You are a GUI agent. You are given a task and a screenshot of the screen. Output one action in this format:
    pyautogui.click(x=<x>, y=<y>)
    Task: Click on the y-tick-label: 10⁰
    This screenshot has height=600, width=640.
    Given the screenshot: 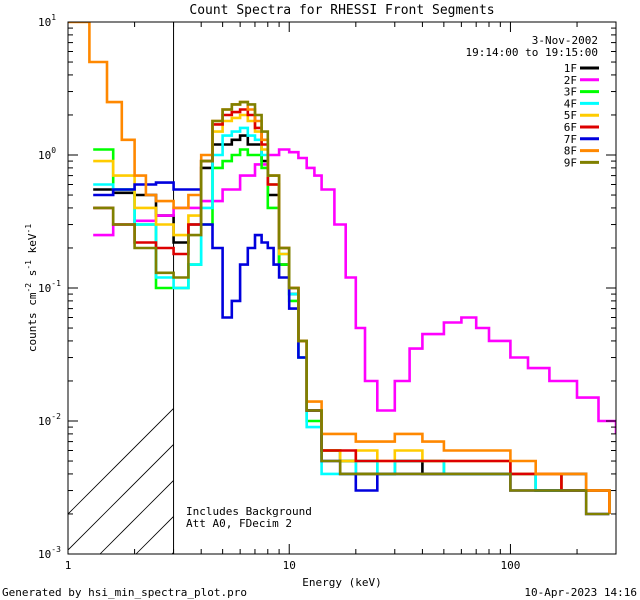 What is the action you would take?
    pyautogui.click(x=47, y=154)
    